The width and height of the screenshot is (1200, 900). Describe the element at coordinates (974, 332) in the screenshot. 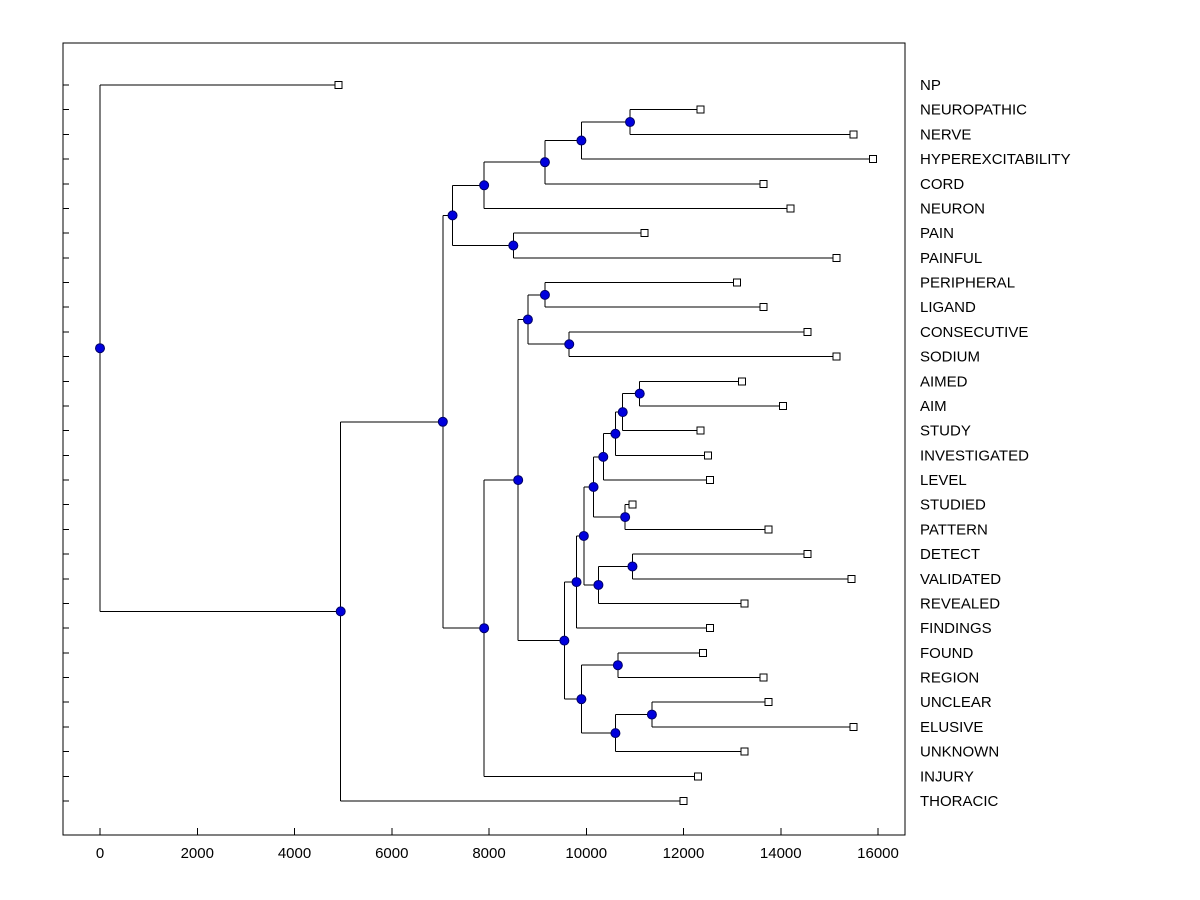

I see `leaf-label: CONSECUTIVE` at that location.